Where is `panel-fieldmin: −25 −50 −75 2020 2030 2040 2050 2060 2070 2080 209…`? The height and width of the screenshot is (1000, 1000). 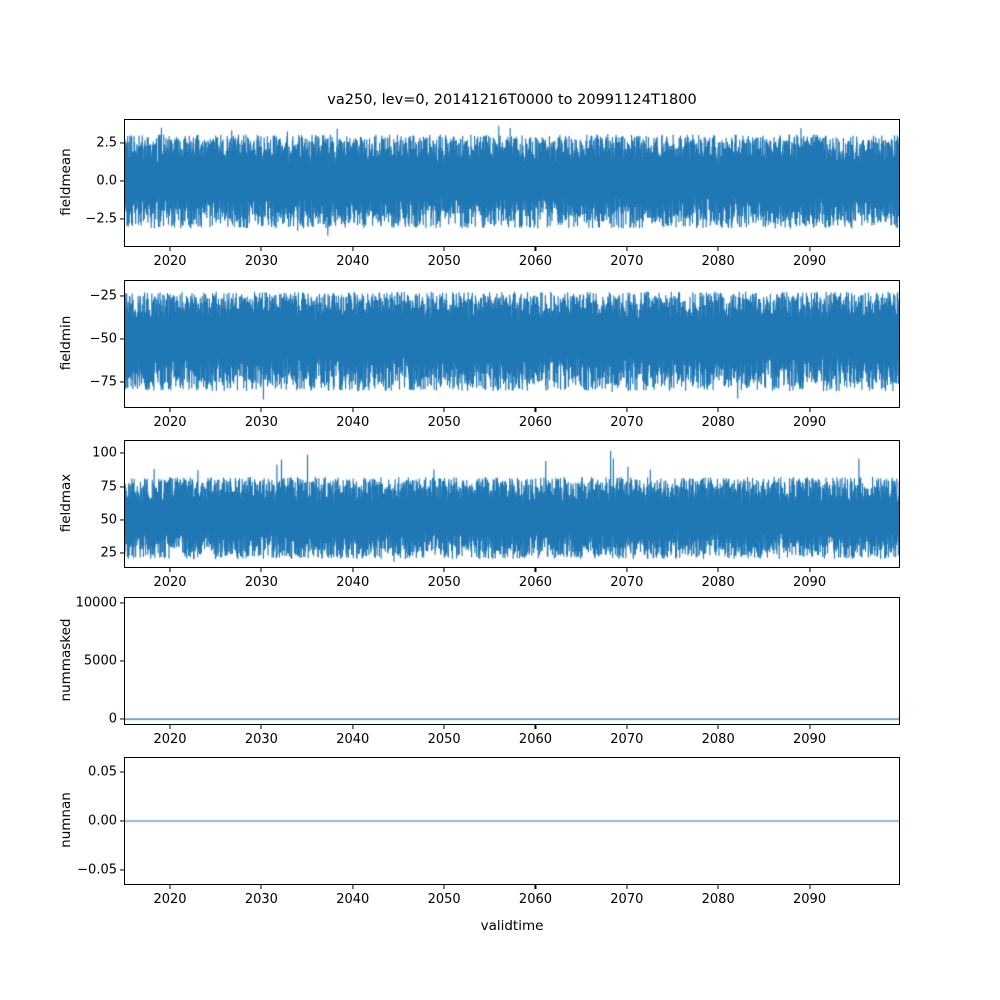 panel-fieldmin: −25 −50 −75 2020 2030 2040 2050 2060 2070 2080 209… is located at coordinates (495, 355).